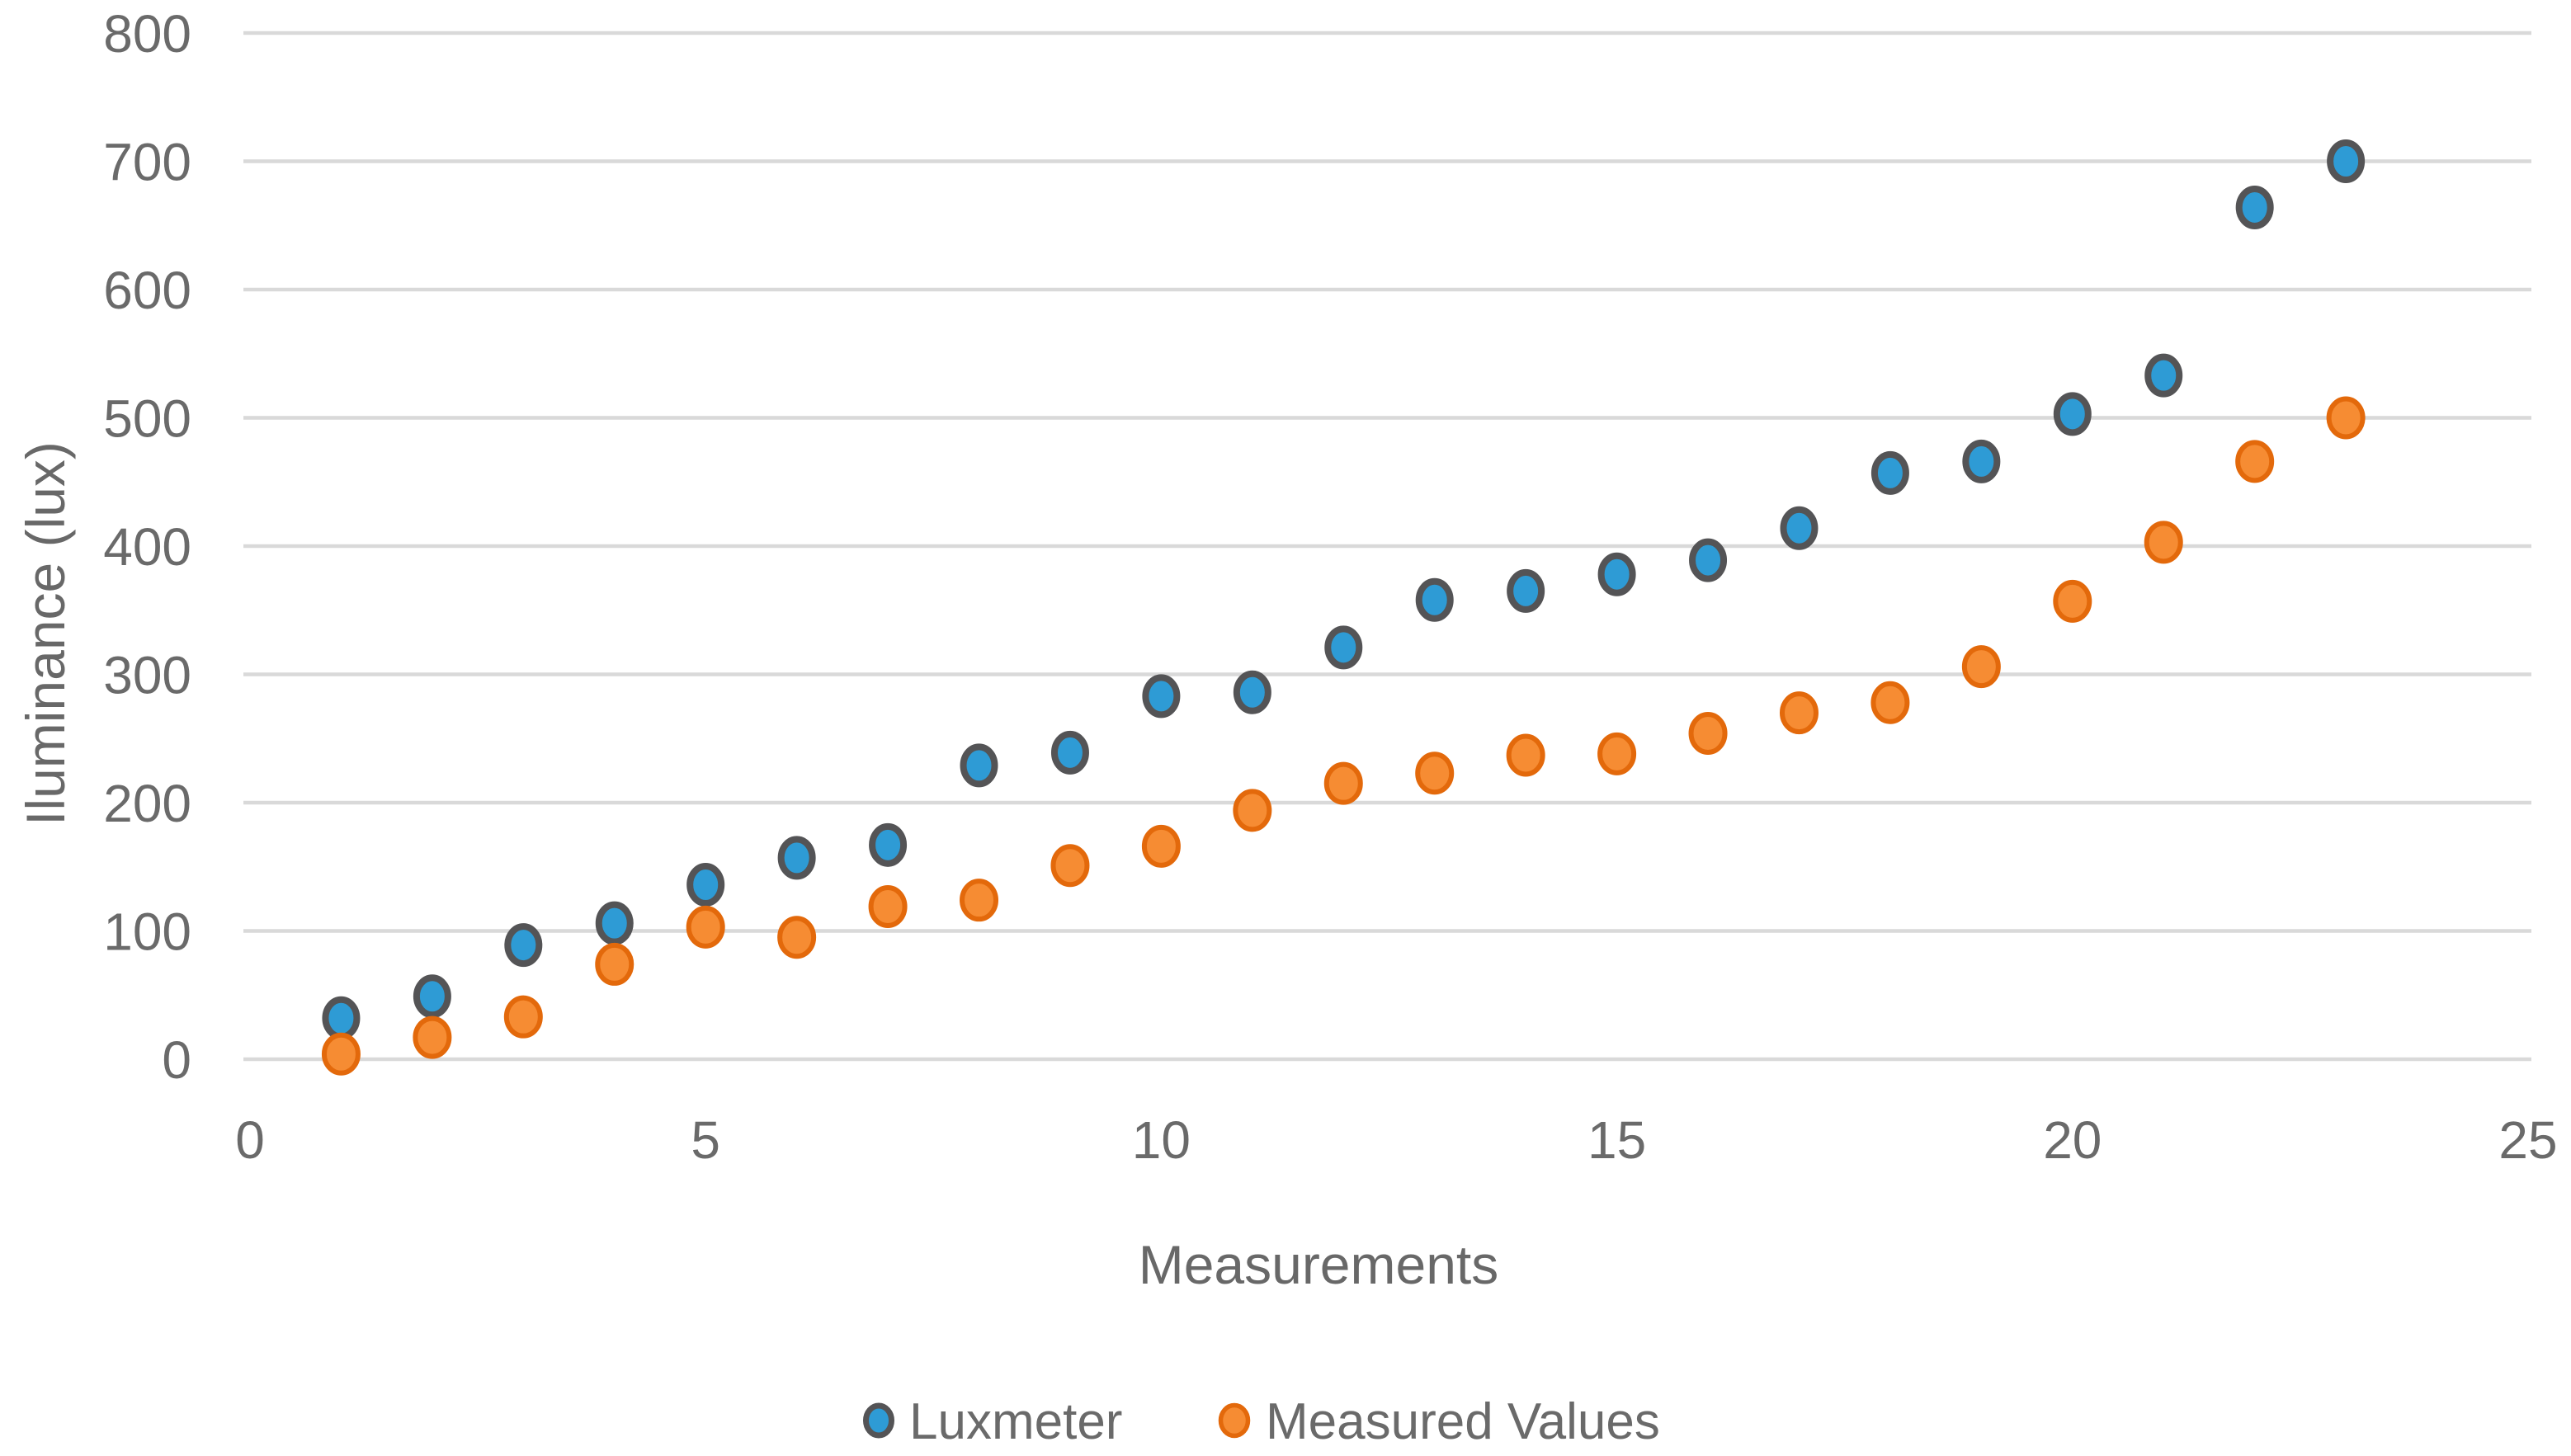  Describe the element at coordinates (1709, 560) in the screenshot. I see `data-point-luxmeter-x16` at that location.